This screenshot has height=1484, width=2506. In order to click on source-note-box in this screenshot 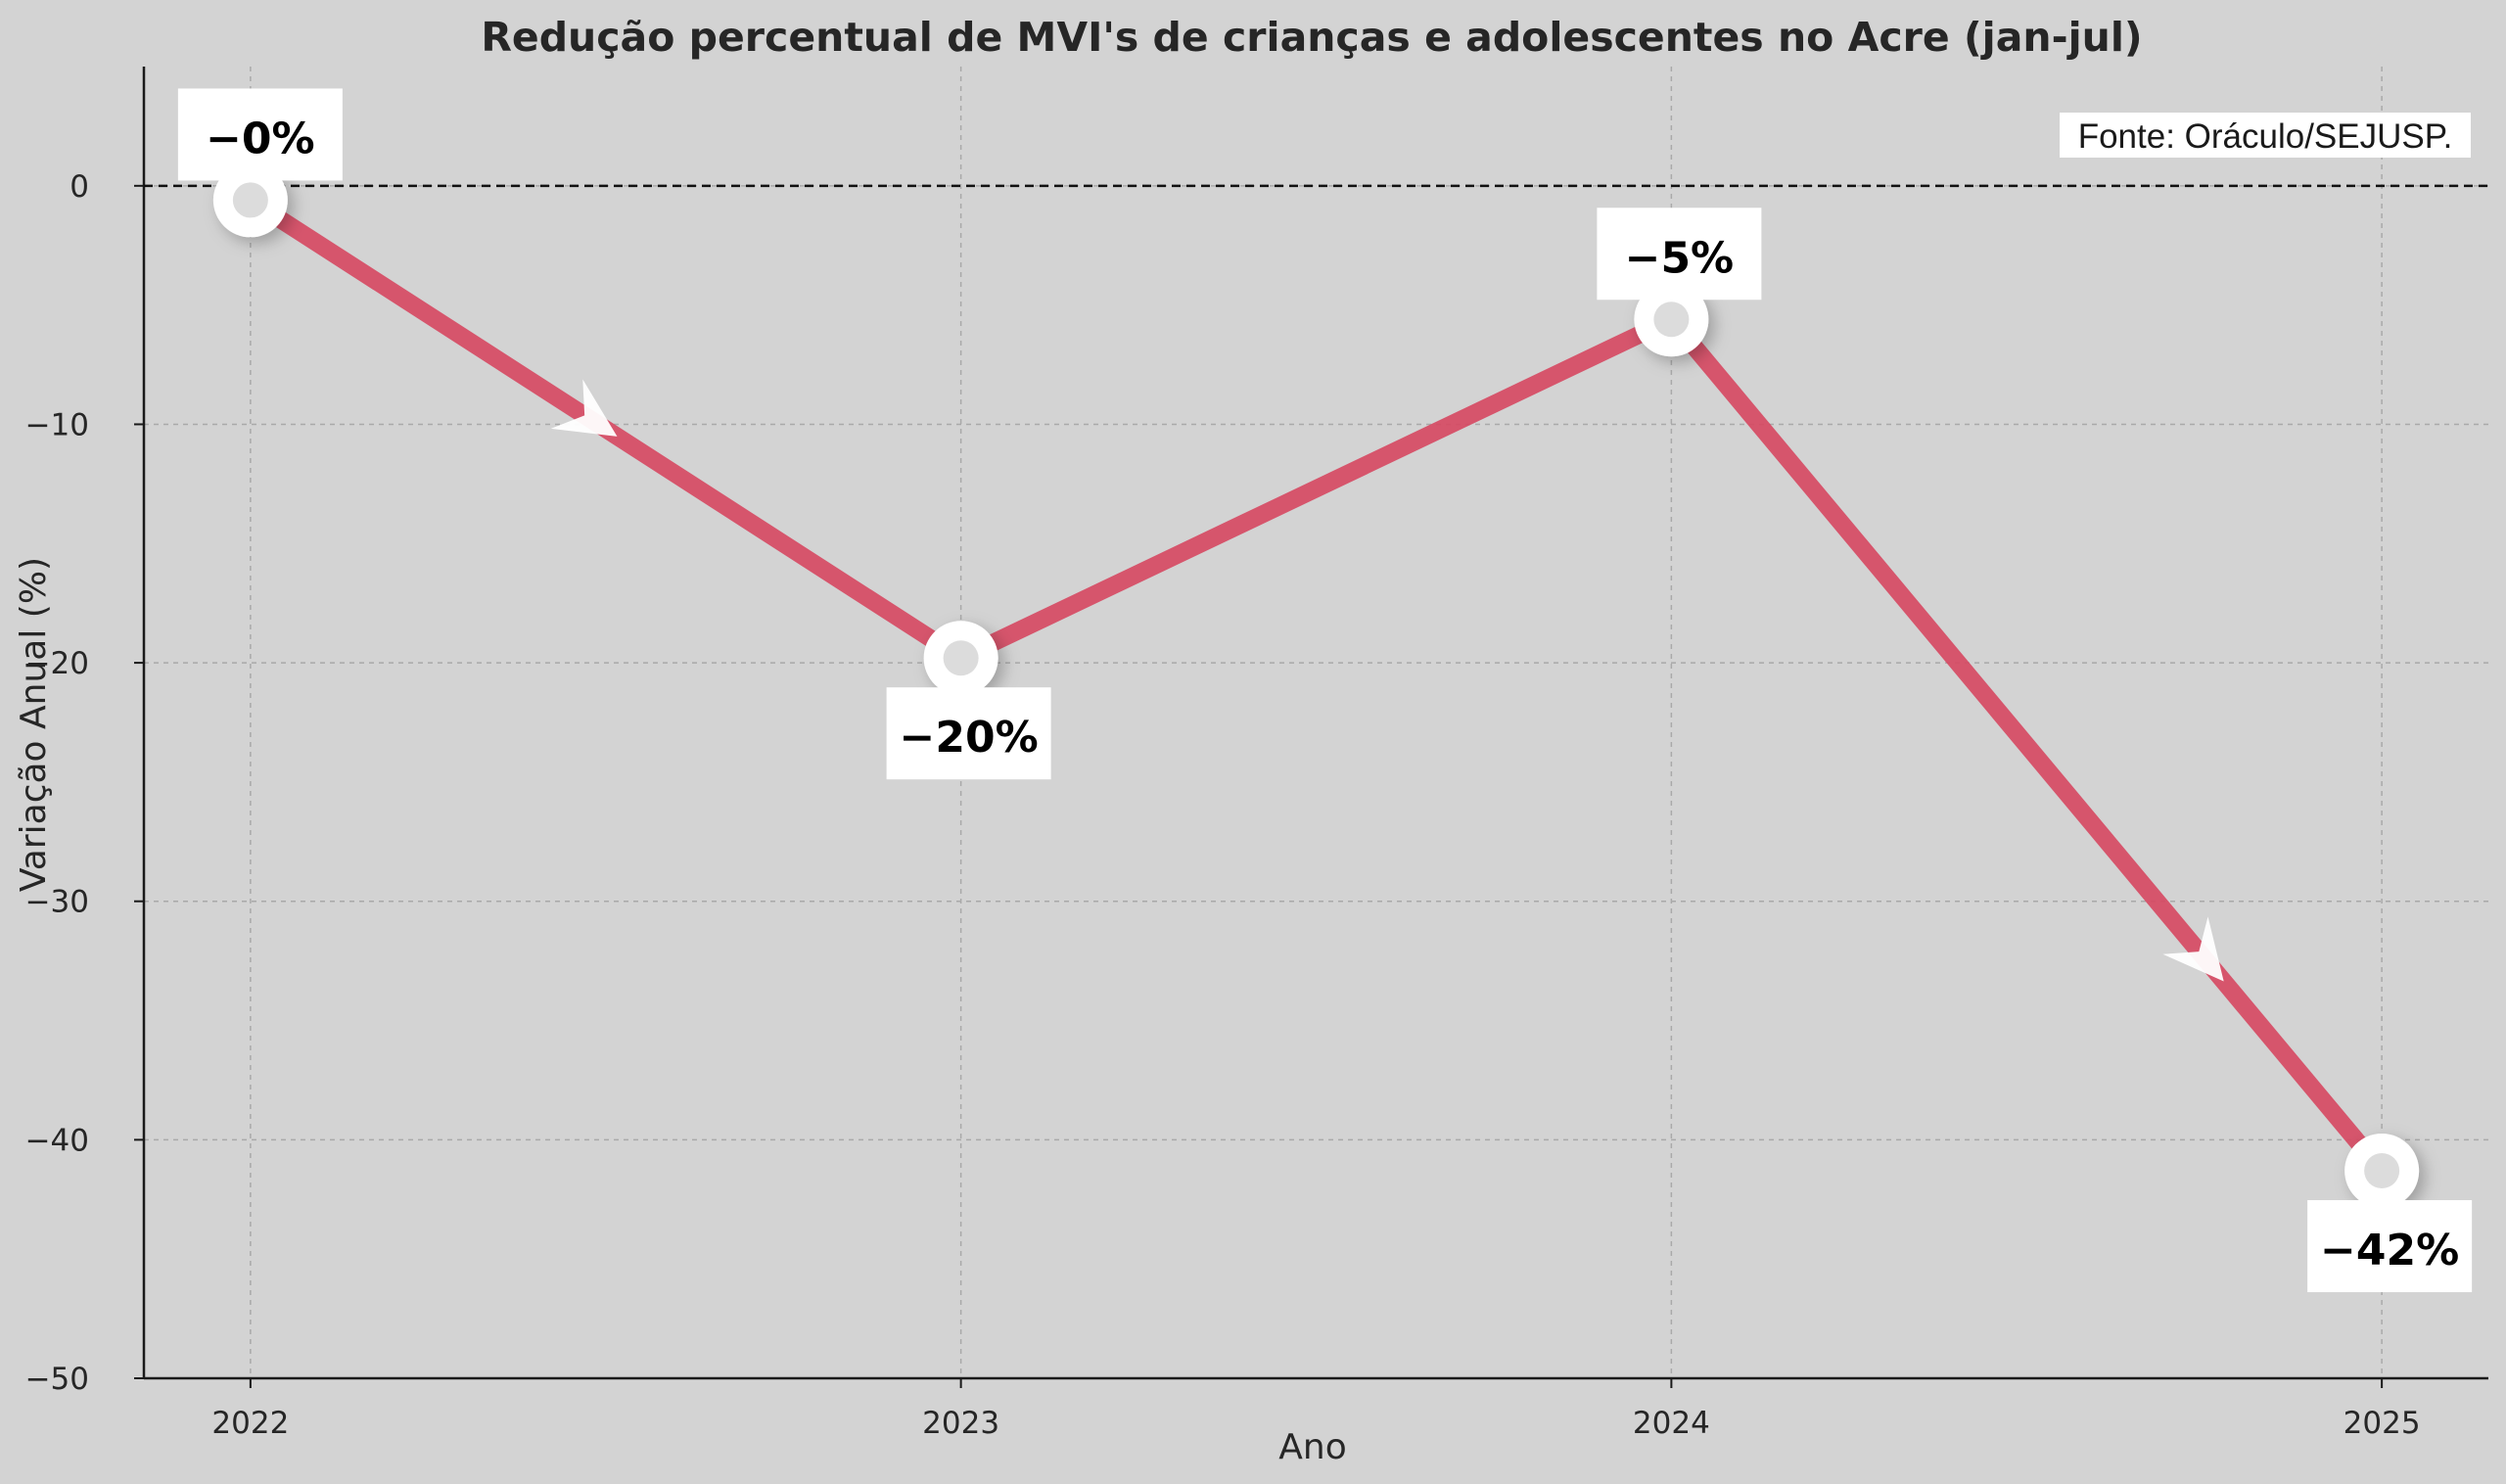, I will do `click(2265, 135)`.